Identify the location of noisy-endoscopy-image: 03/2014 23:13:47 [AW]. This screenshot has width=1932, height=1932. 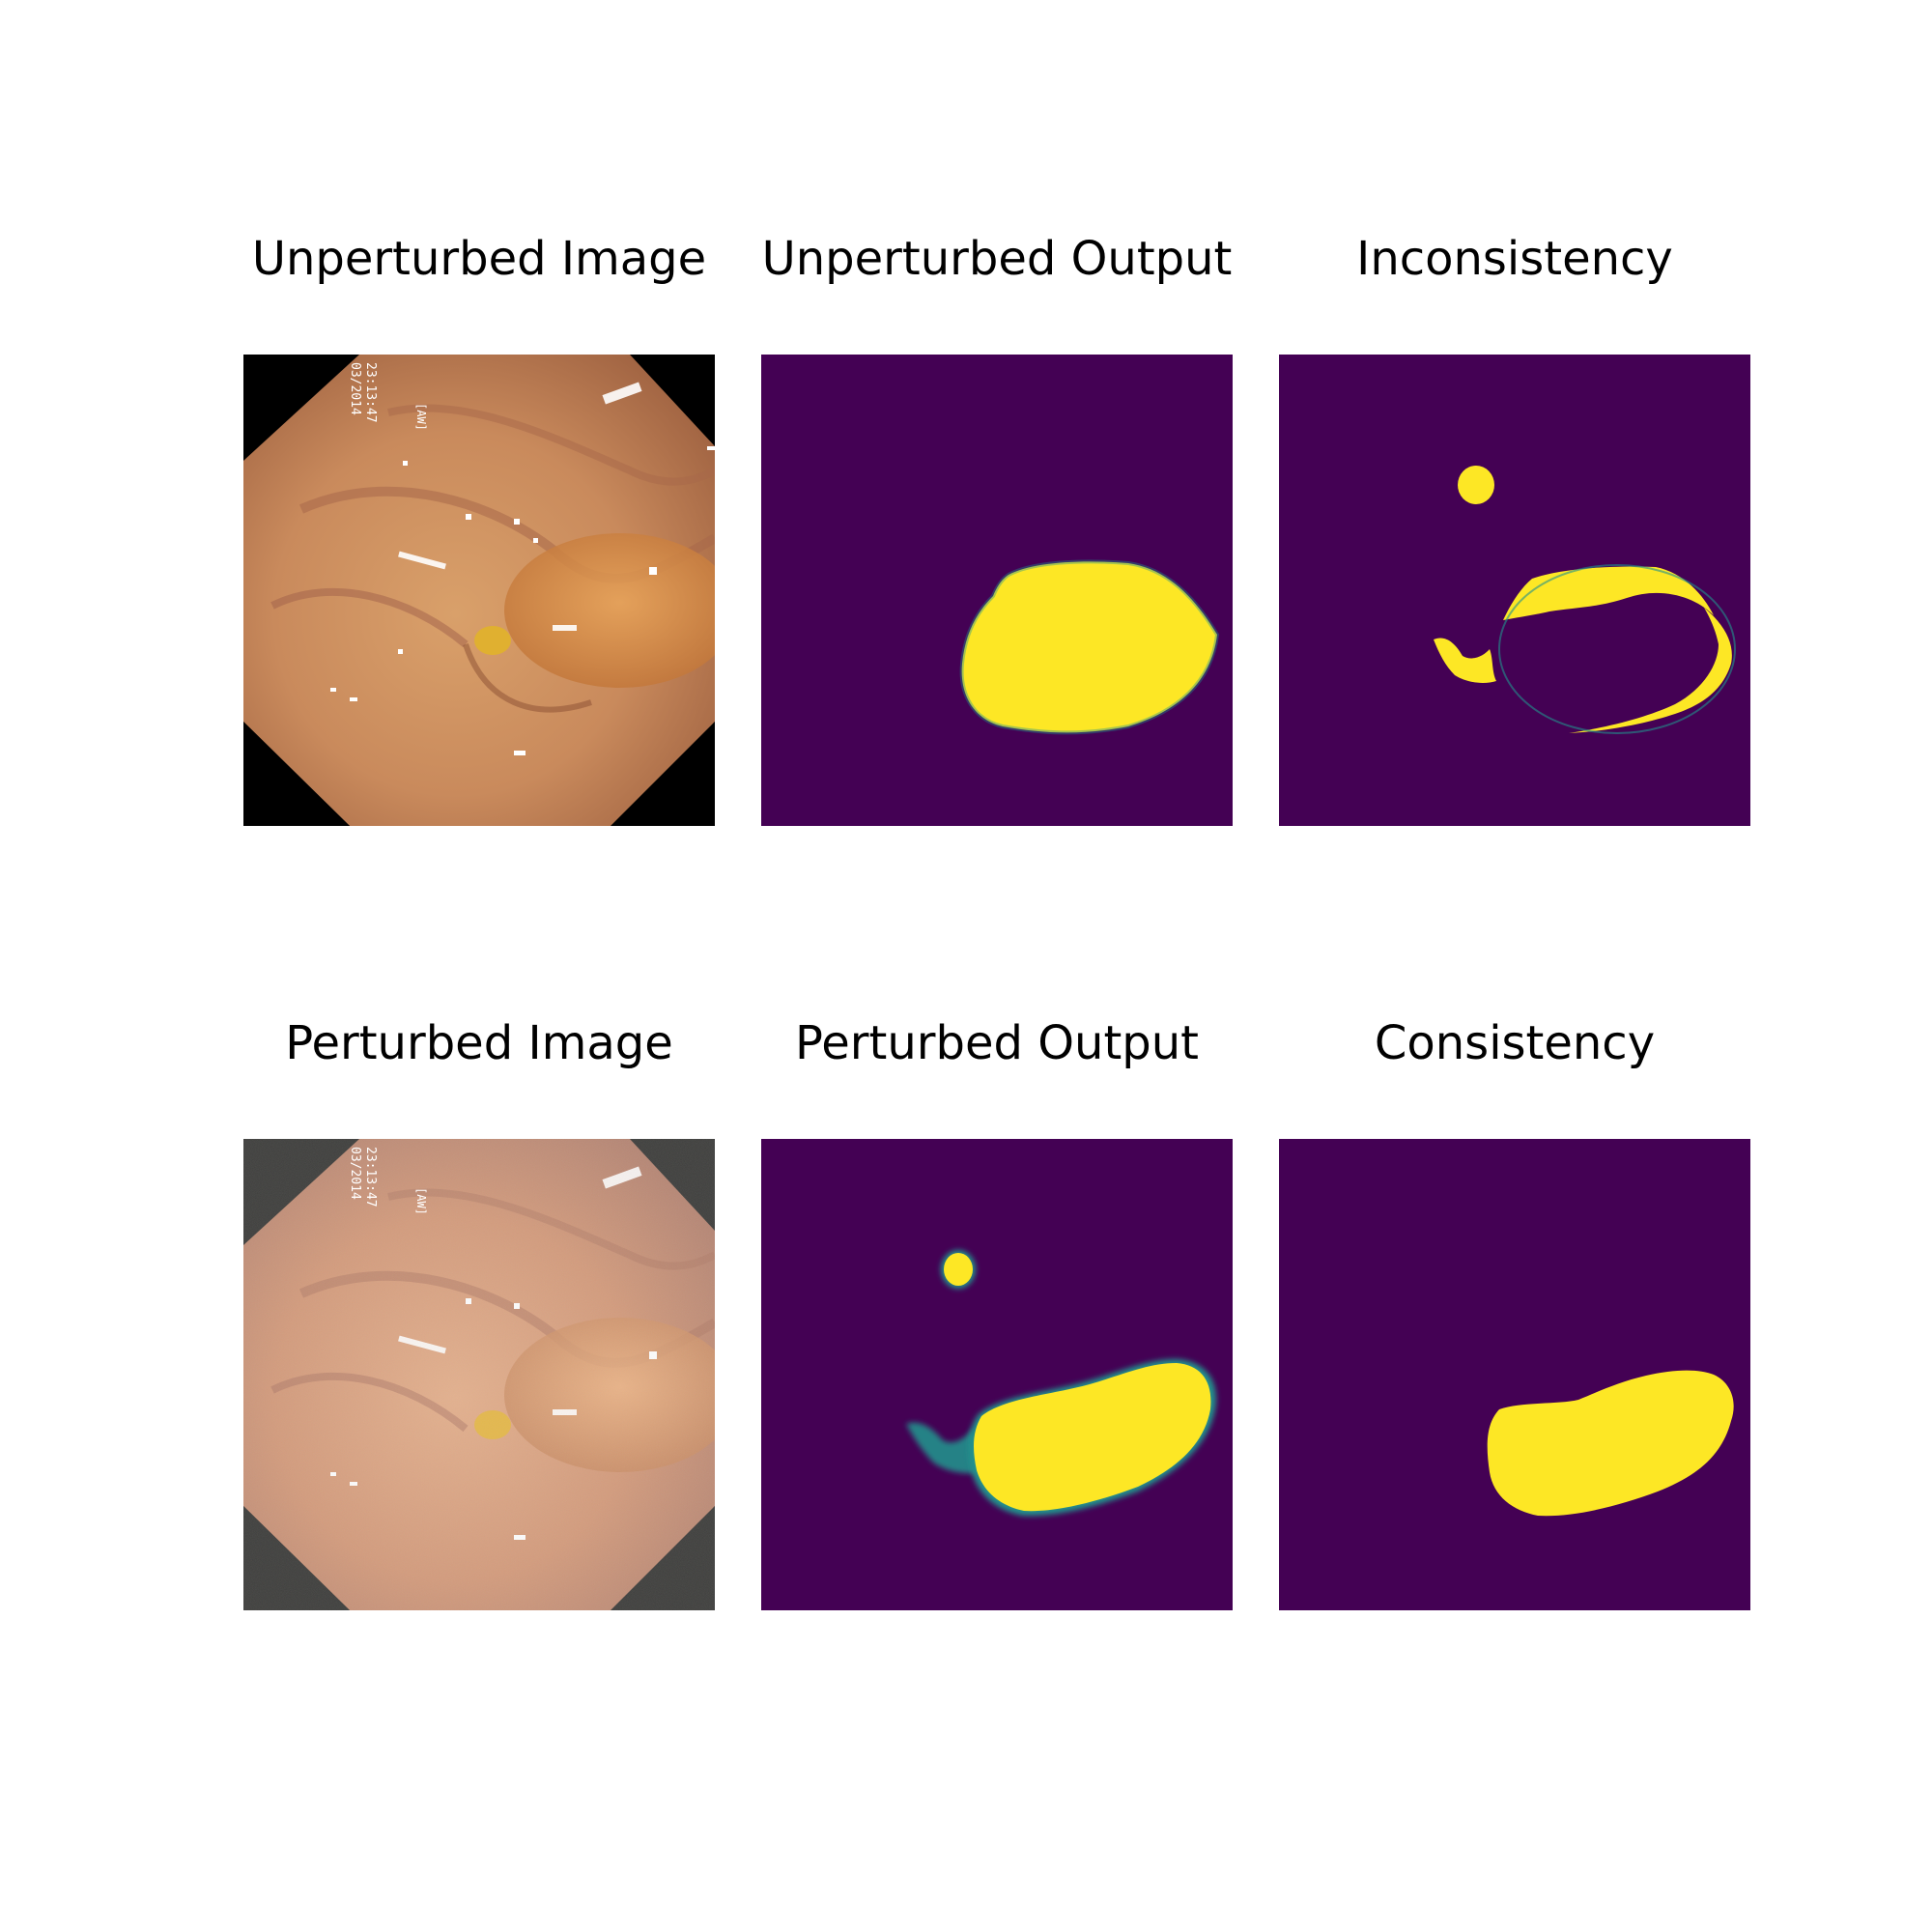
(479, 1374).